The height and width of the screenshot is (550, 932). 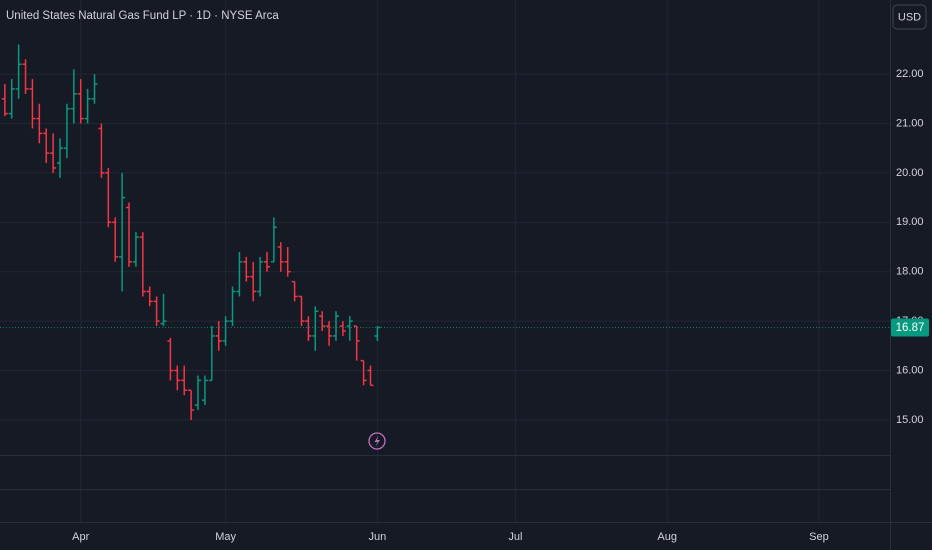 What do you see at coordinates (910, 420) in the screenshot?
I see `y-tick-label: 15.00` at bounding box center [910, 420].